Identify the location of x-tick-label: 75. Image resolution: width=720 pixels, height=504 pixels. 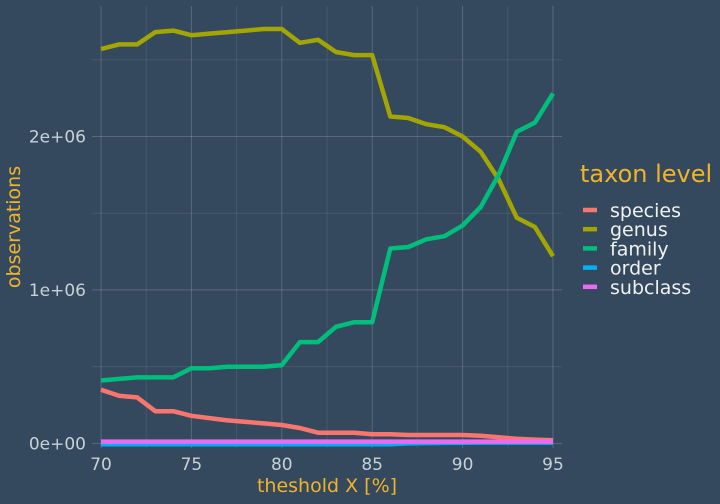
(192, 465).